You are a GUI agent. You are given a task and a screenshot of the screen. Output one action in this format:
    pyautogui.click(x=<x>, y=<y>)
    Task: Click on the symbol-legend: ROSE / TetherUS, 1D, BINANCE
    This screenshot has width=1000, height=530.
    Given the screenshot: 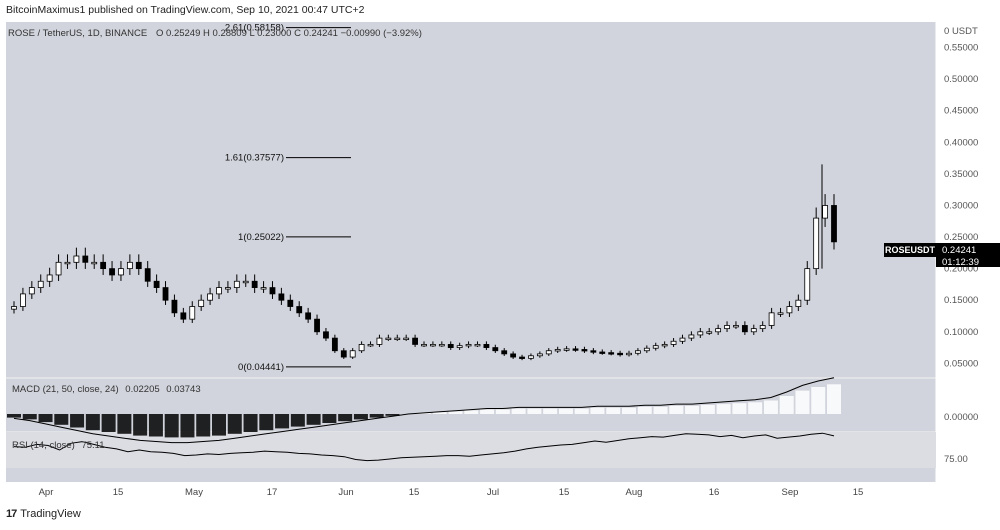 What is the action you would take?
    pyautogui.click(x=77, y=33)
    